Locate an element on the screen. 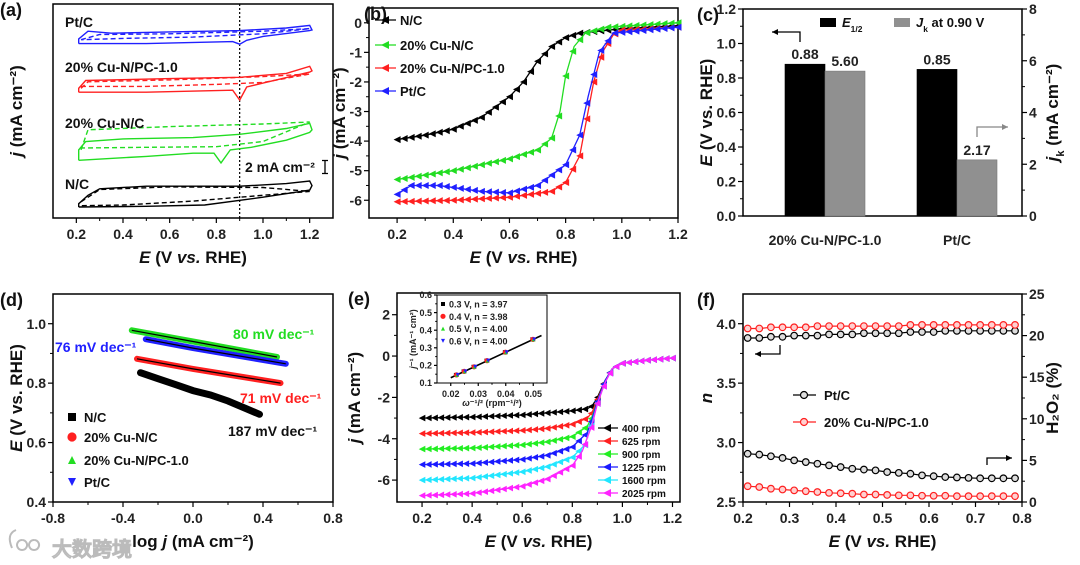  y-tick-label: 0.5 is located at coordinates (425, 313).